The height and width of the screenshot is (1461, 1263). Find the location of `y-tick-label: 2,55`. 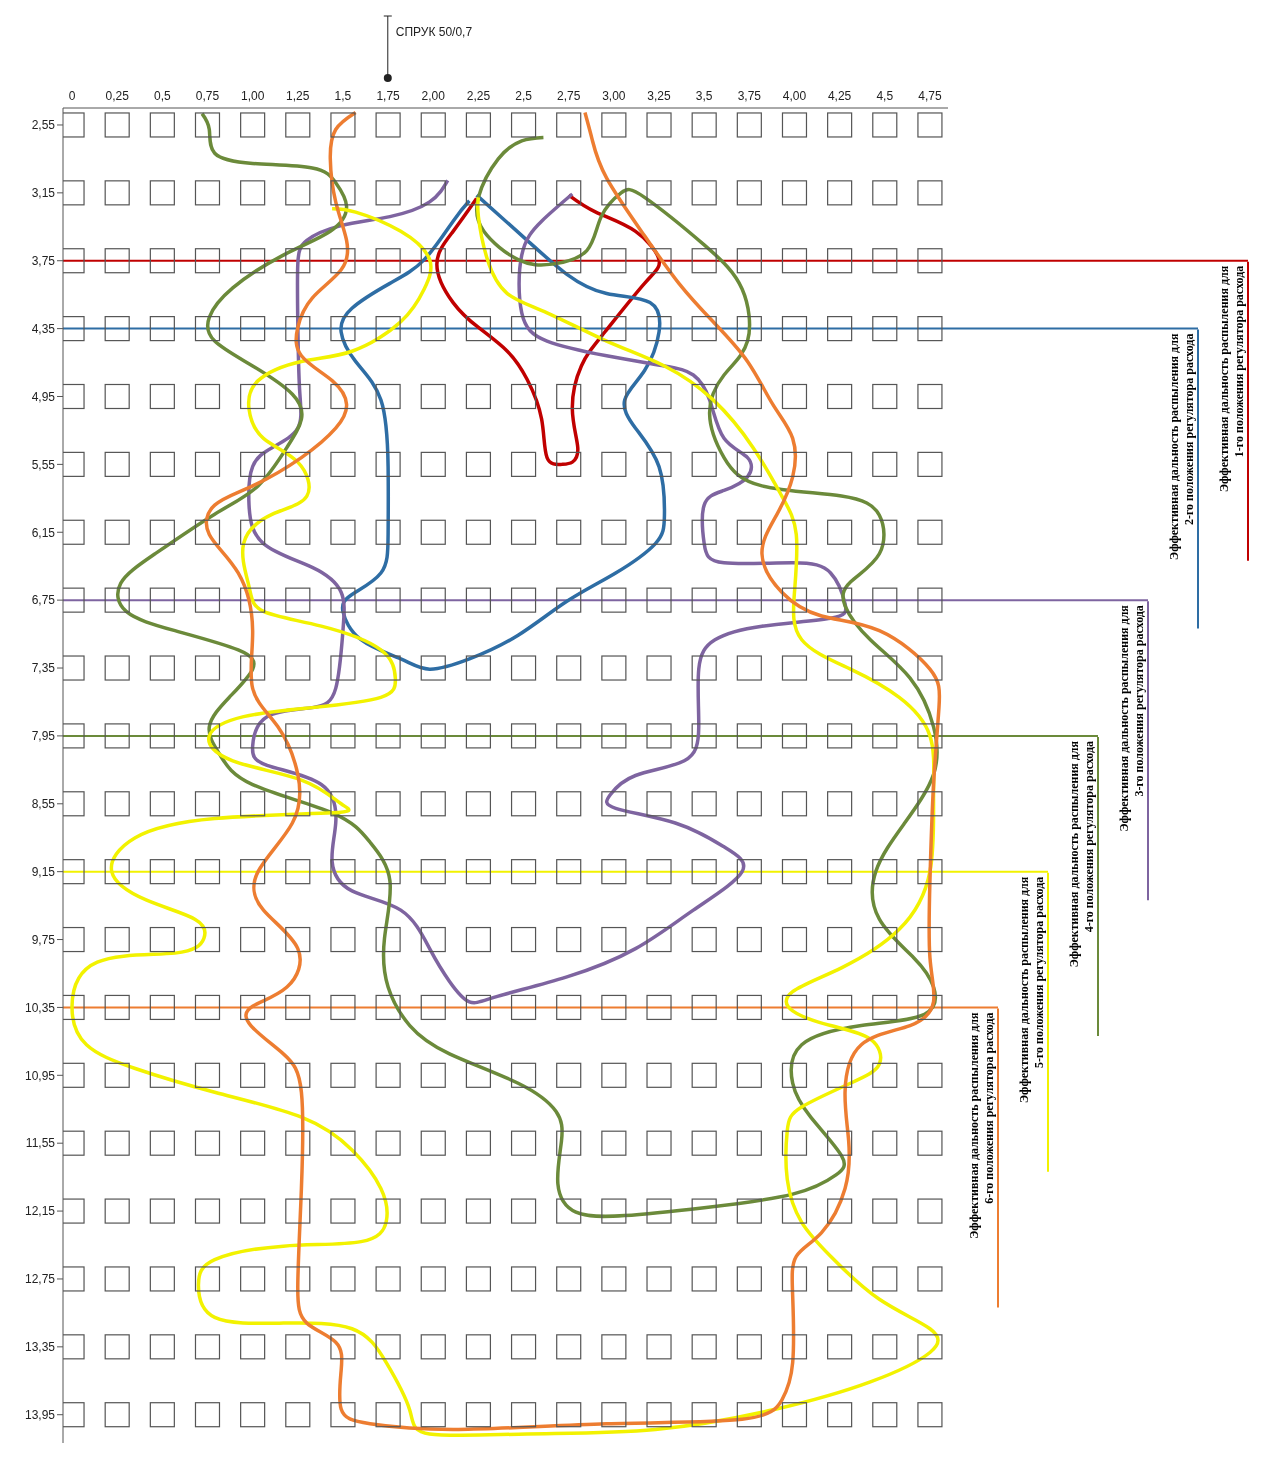

y-tick-label: 2,55 is located at coordinates (43, 125).